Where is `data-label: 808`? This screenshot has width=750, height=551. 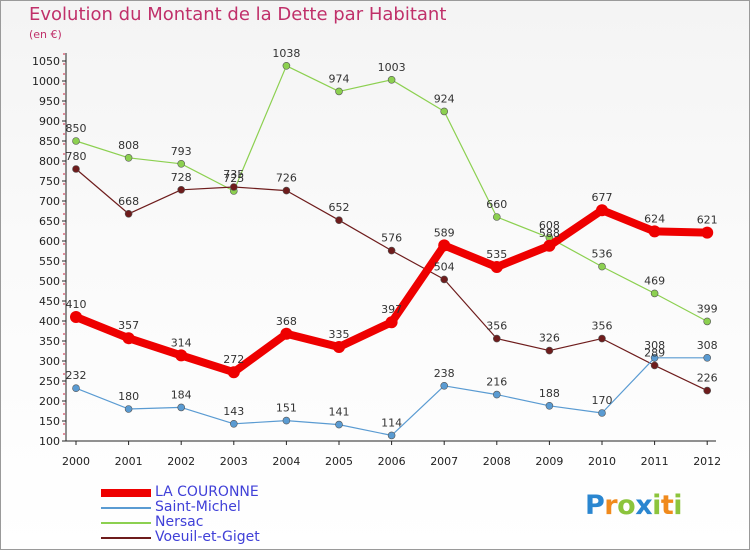 data-label: 808 is located at coordinates (128, 145).